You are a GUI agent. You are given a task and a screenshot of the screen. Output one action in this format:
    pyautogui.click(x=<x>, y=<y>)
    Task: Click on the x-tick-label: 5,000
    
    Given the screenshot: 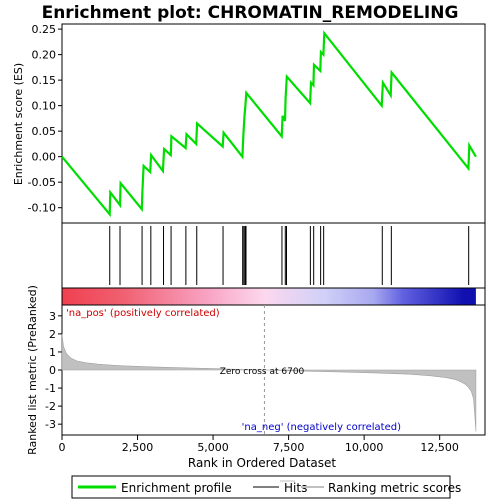 What is the action you would take?
    pyautogui.click(x=213, y=447)
    